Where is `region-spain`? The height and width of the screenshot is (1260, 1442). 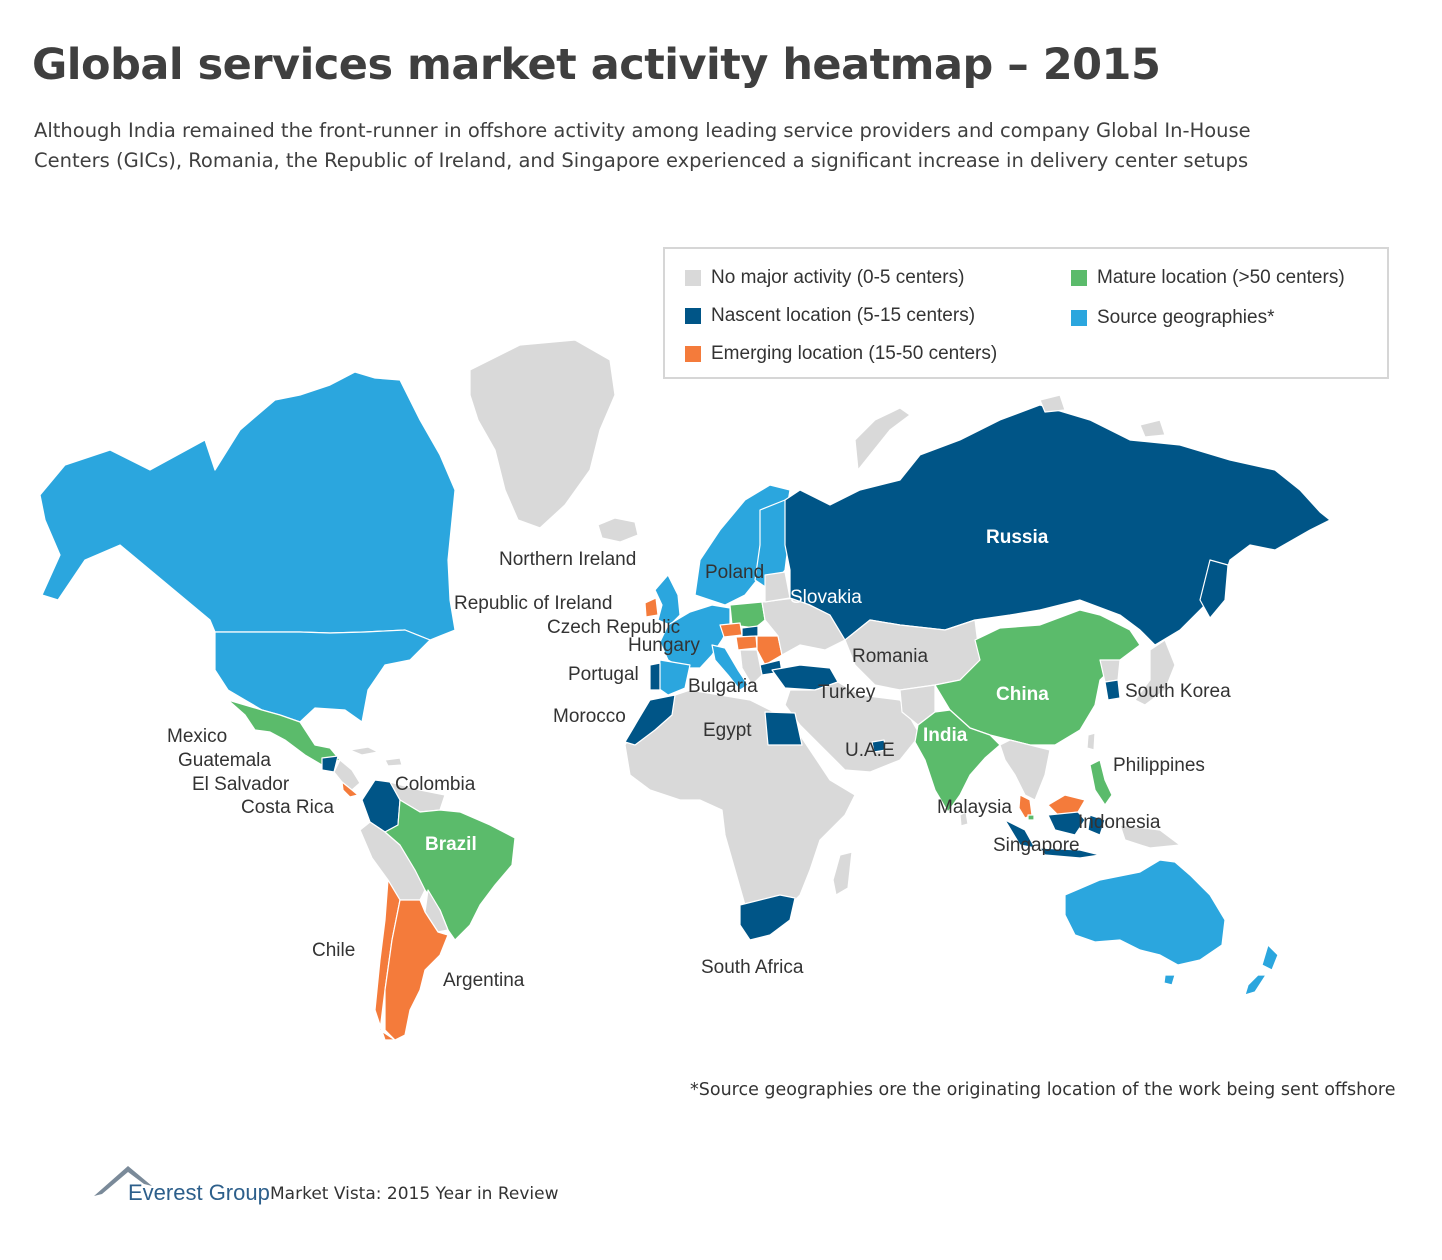
region-spain is located at coordinates (674, 677).